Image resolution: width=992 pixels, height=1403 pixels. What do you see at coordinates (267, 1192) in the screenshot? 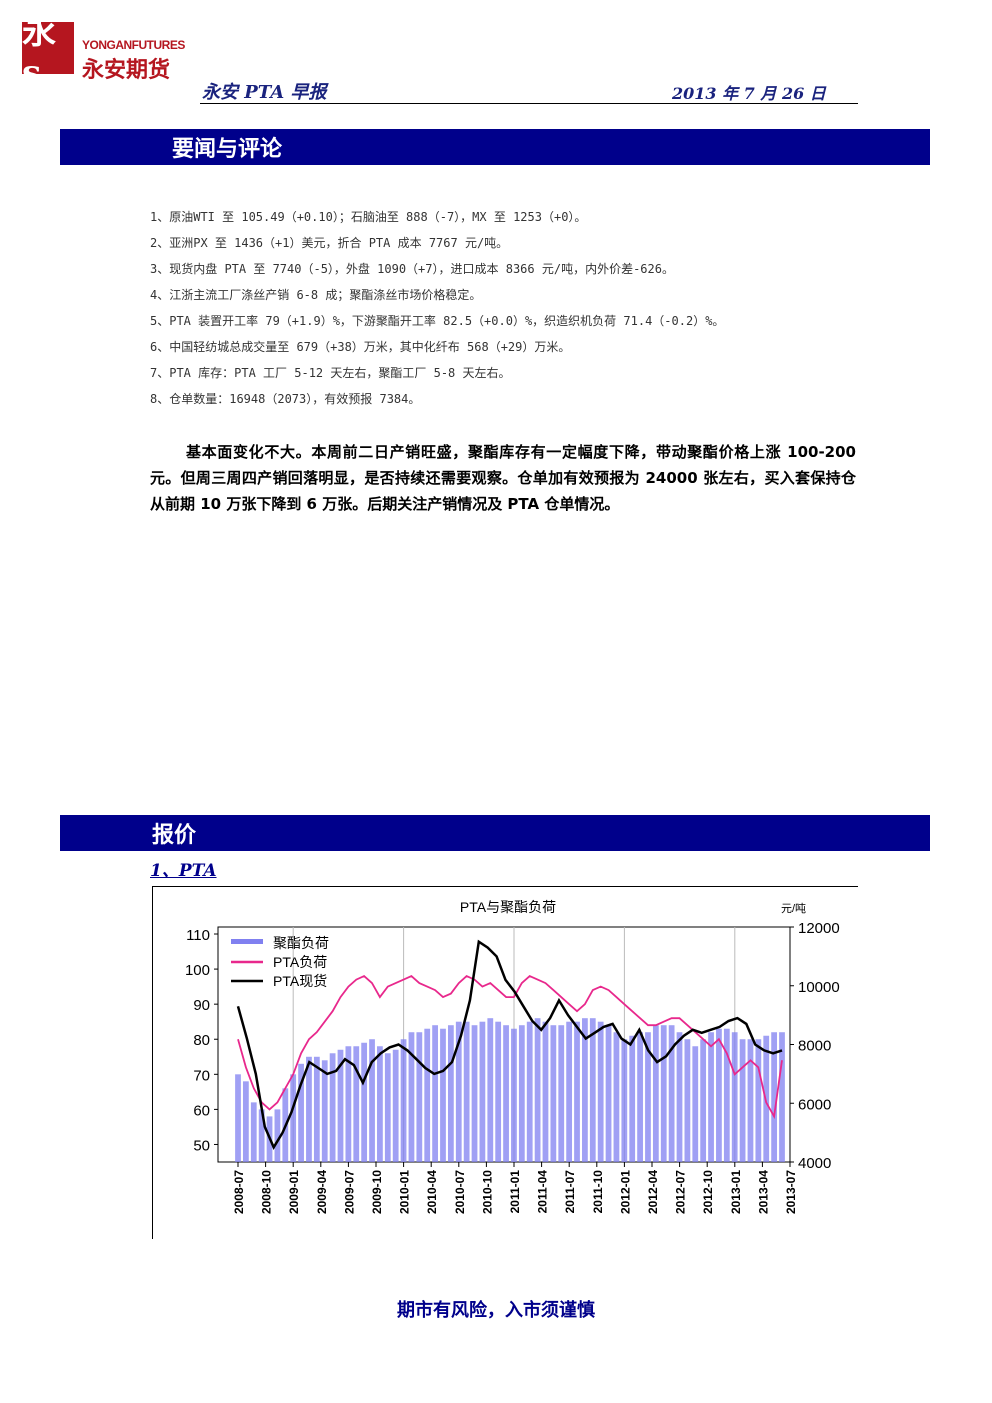
I see `x-tick-label: 2008-10` at bounding box center [267, 1192].